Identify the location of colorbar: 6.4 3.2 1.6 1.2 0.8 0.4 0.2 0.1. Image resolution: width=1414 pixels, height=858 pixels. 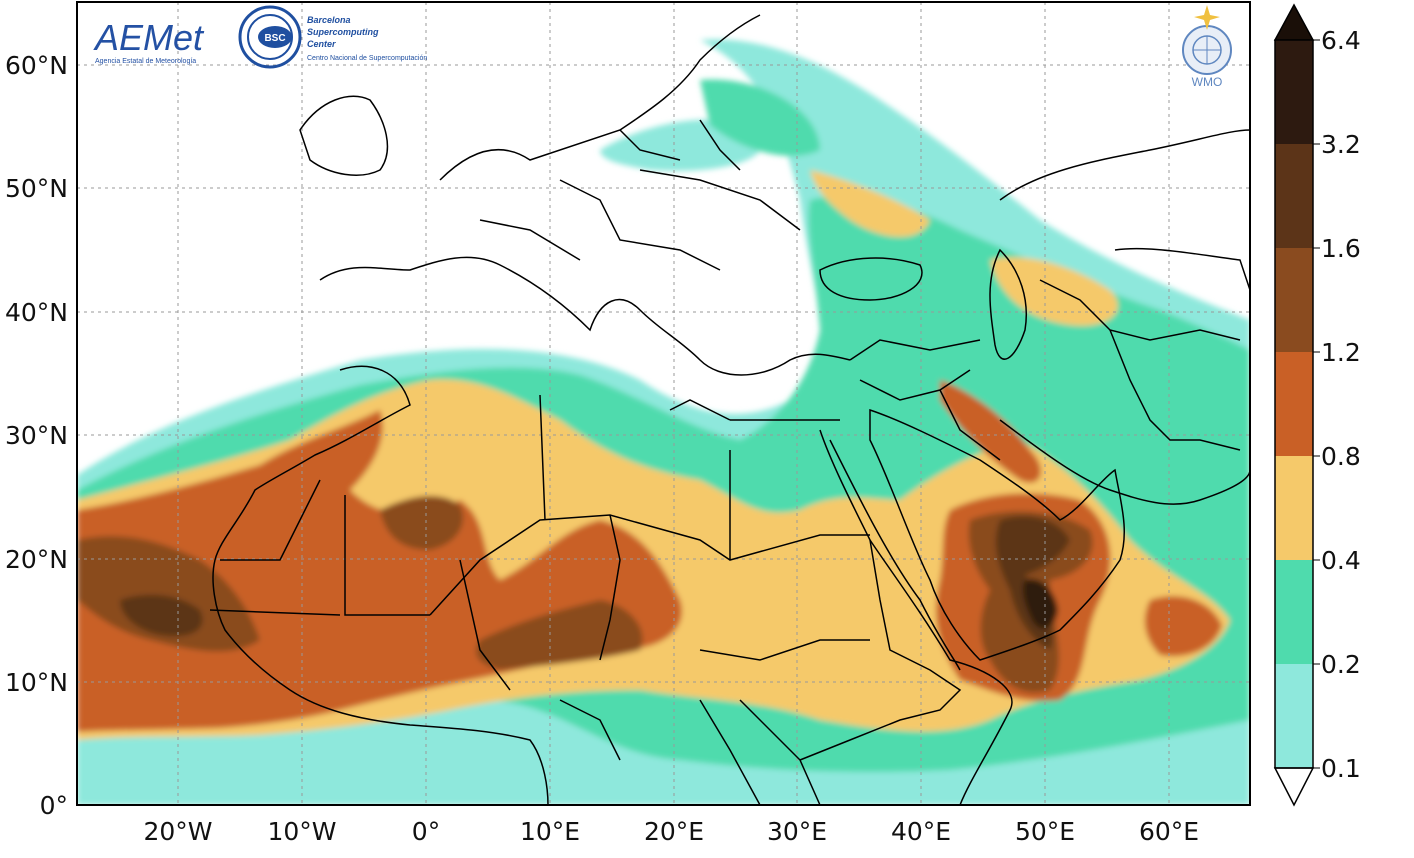
(1317, 405).